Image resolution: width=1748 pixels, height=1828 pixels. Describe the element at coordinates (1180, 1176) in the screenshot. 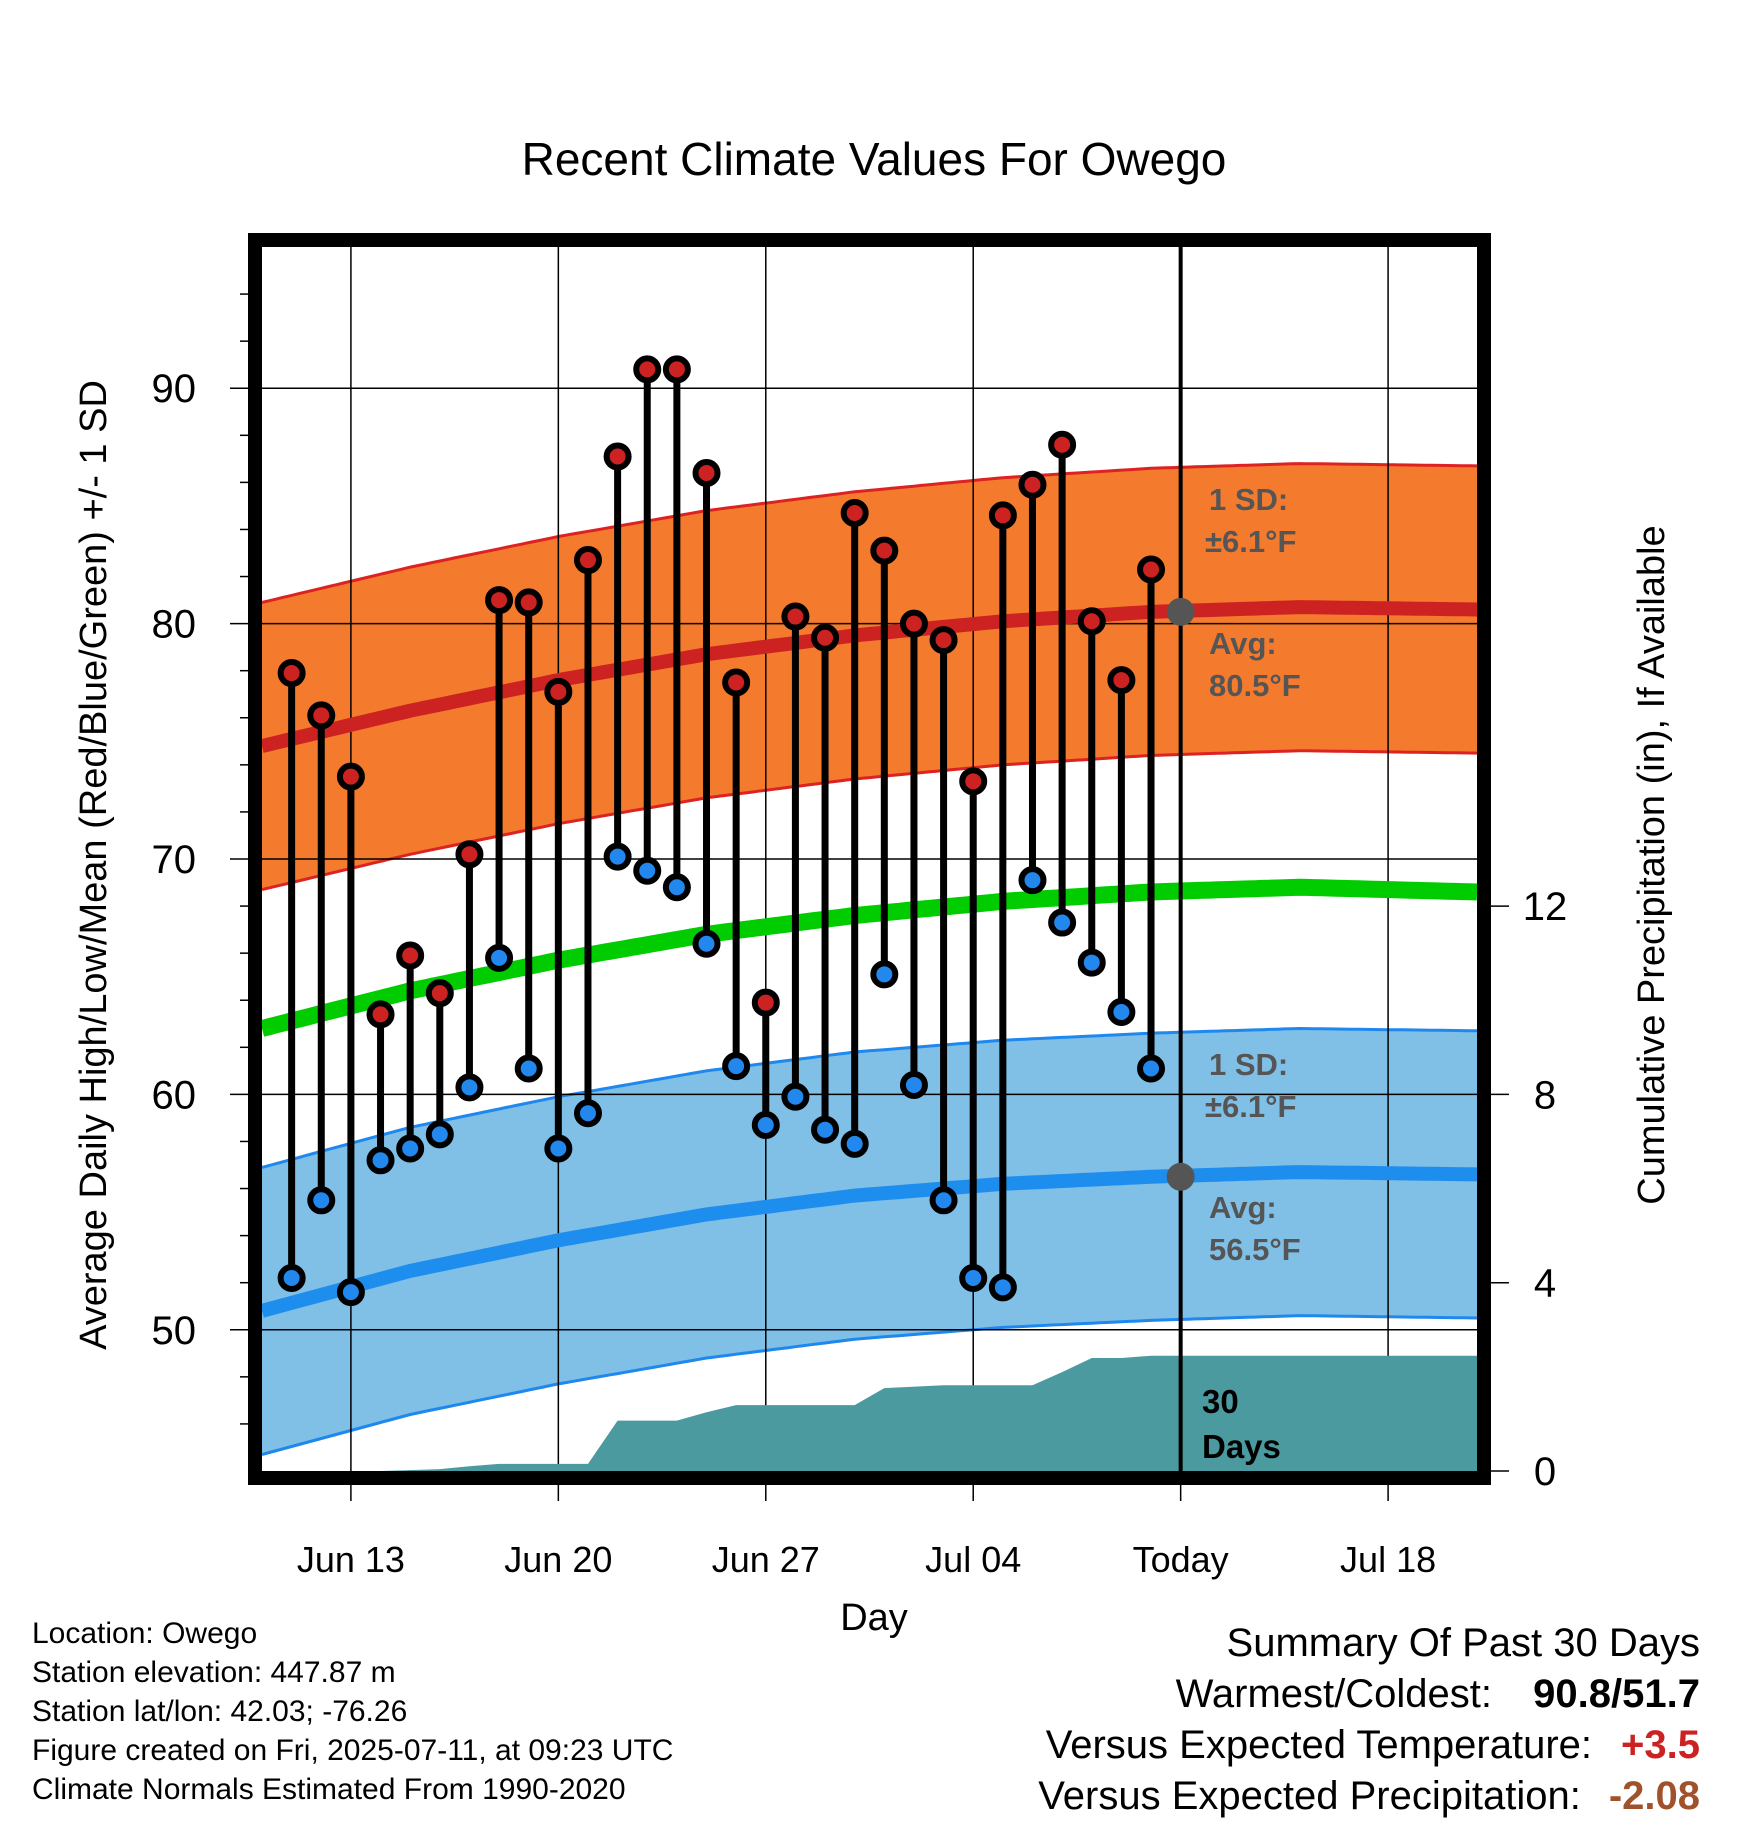

I see `today-low-avg-dot` at that location.